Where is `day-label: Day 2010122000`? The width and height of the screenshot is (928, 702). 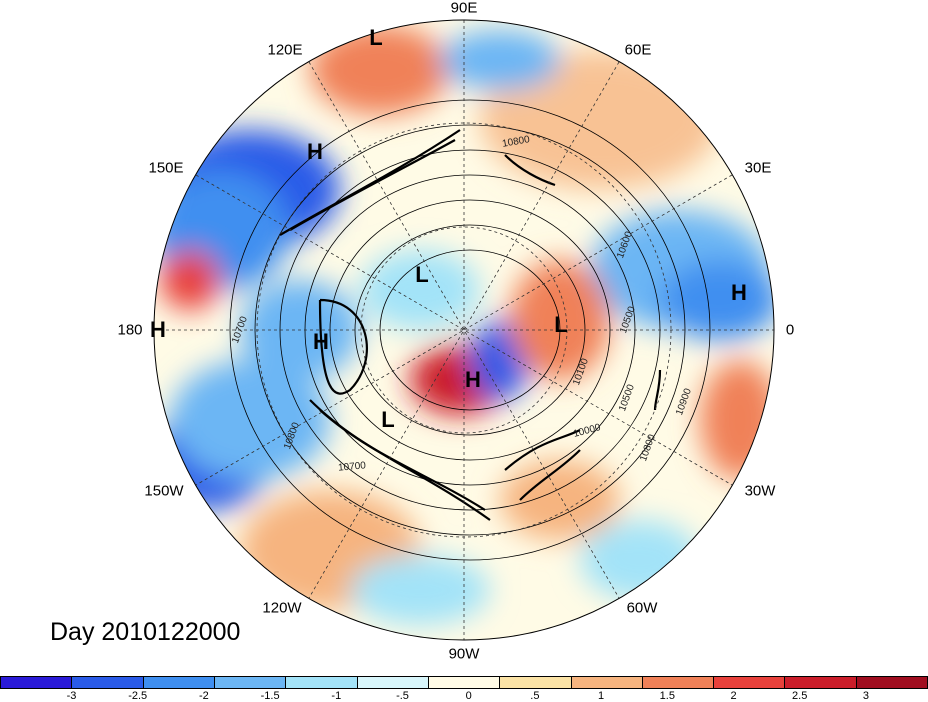
day-label: Day 2010122000 is located at coordinates (145, 632).